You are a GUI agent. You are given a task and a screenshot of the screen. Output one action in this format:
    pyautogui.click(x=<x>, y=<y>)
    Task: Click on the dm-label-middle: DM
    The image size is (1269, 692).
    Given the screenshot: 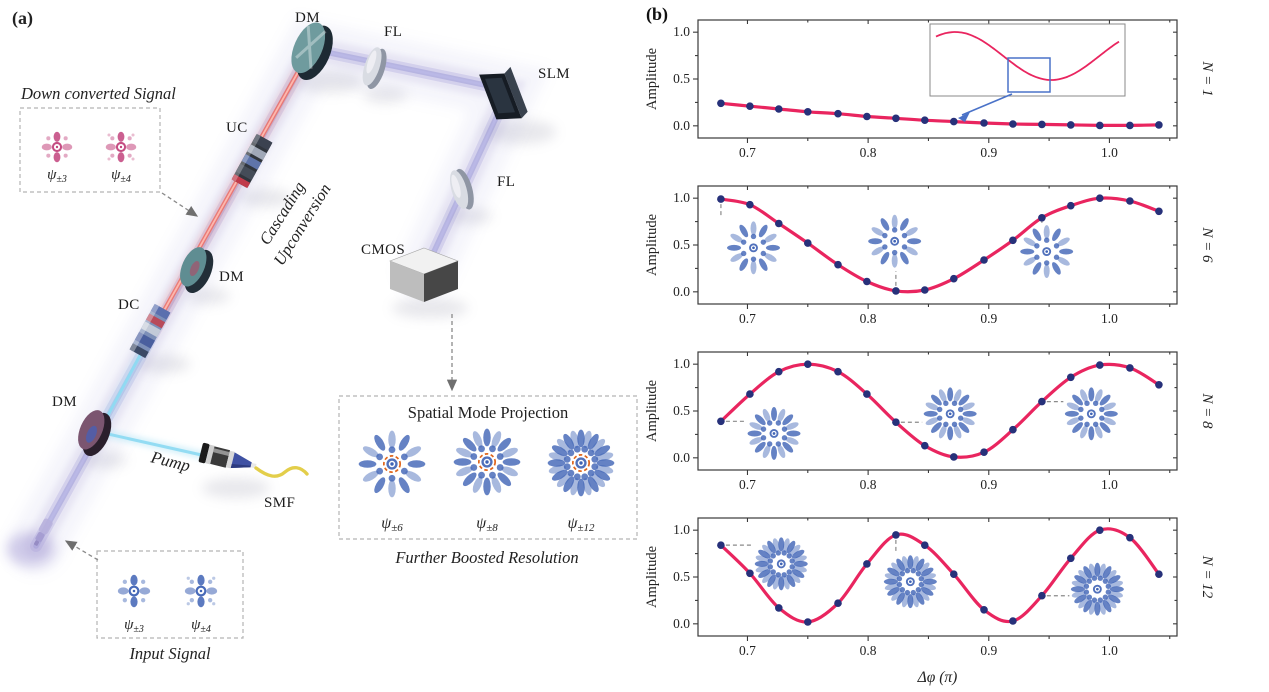 What is the action you would take?
    pyautogui.click(x=231, y=277)
    